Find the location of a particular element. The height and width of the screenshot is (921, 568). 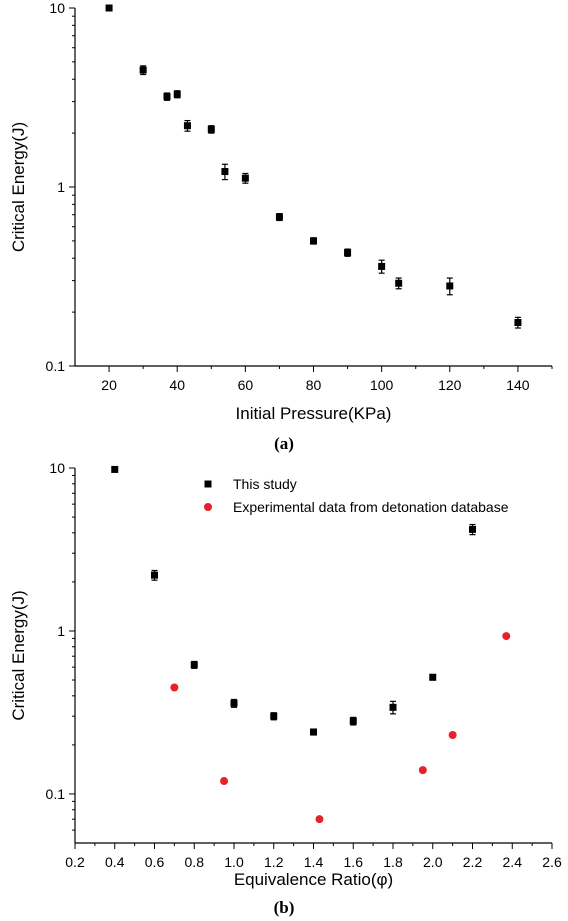

x-tick-label: 0.4 is located at coordinates (115, 862).